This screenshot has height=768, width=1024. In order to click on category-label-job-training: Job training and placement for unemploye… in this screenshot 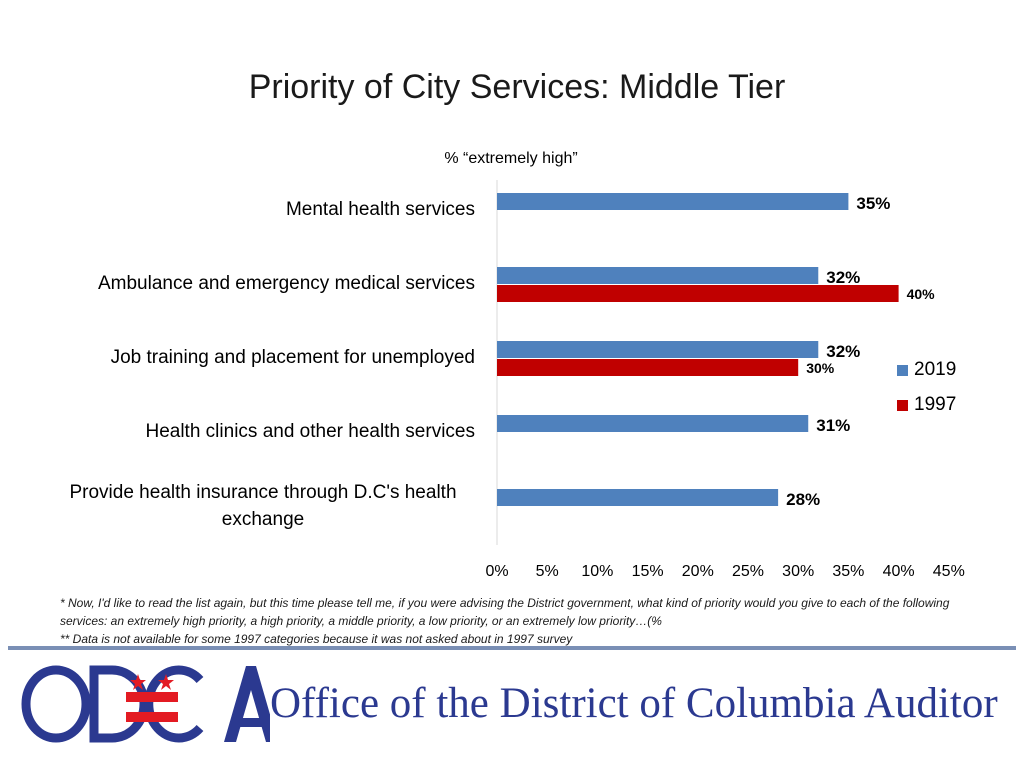, I will do `click(292, 357)`.